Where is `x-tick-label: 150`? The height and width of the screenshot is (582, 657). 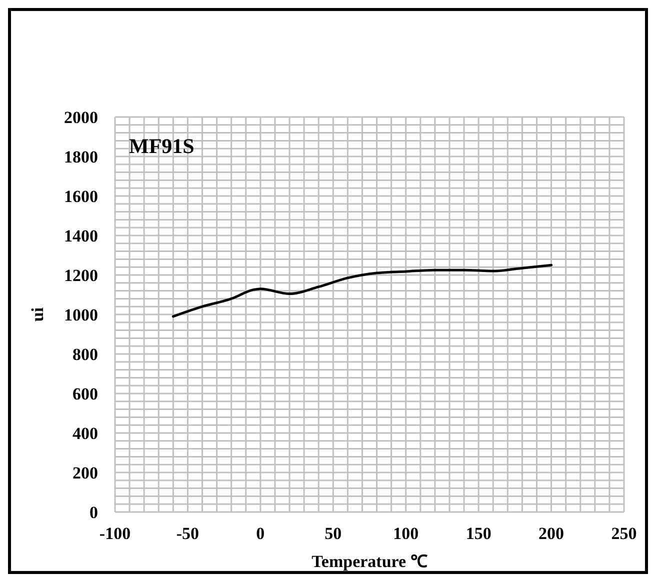 x-tick-label: 150 is located at coordinates (479, 533).